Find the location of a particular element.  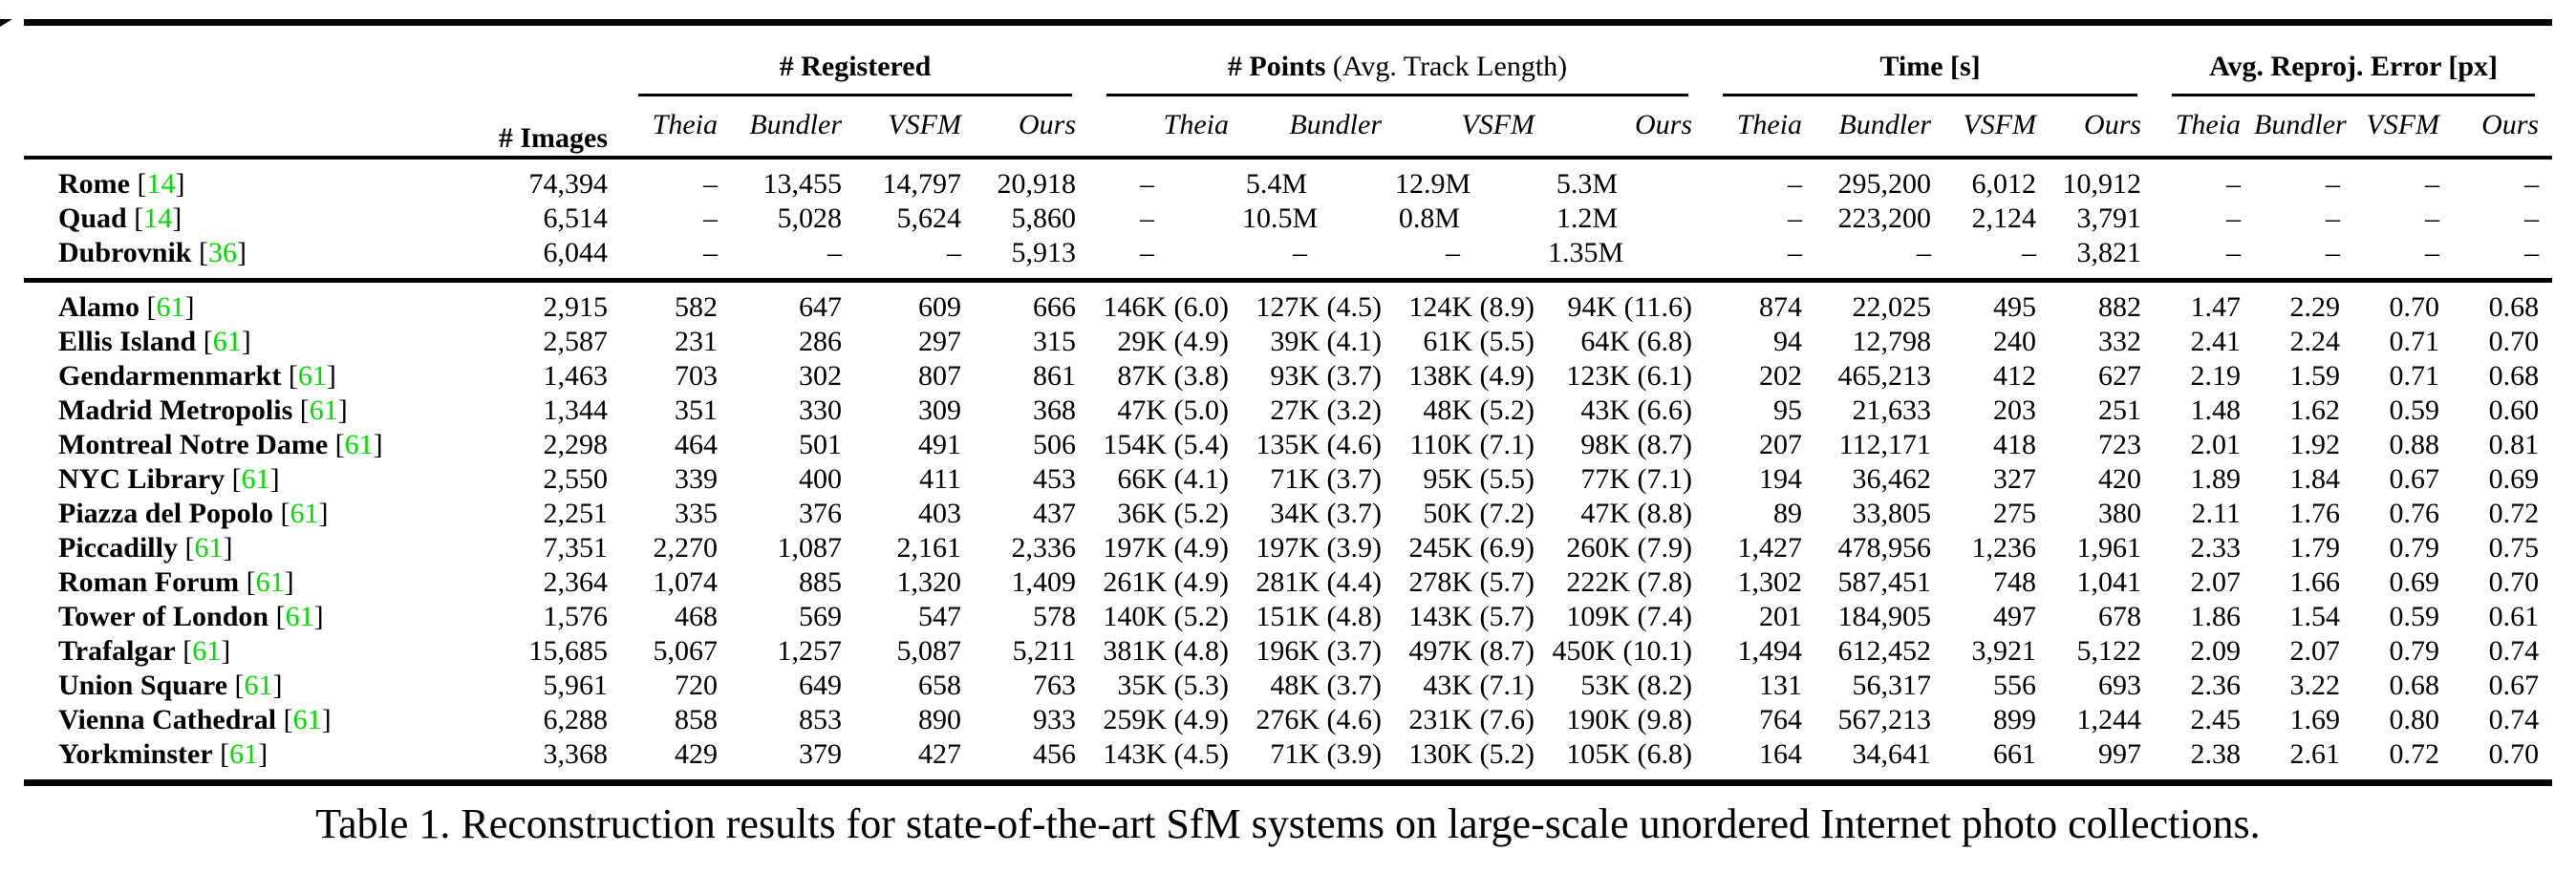

cell-error-theia: – is located at coordinates (2234, 184).